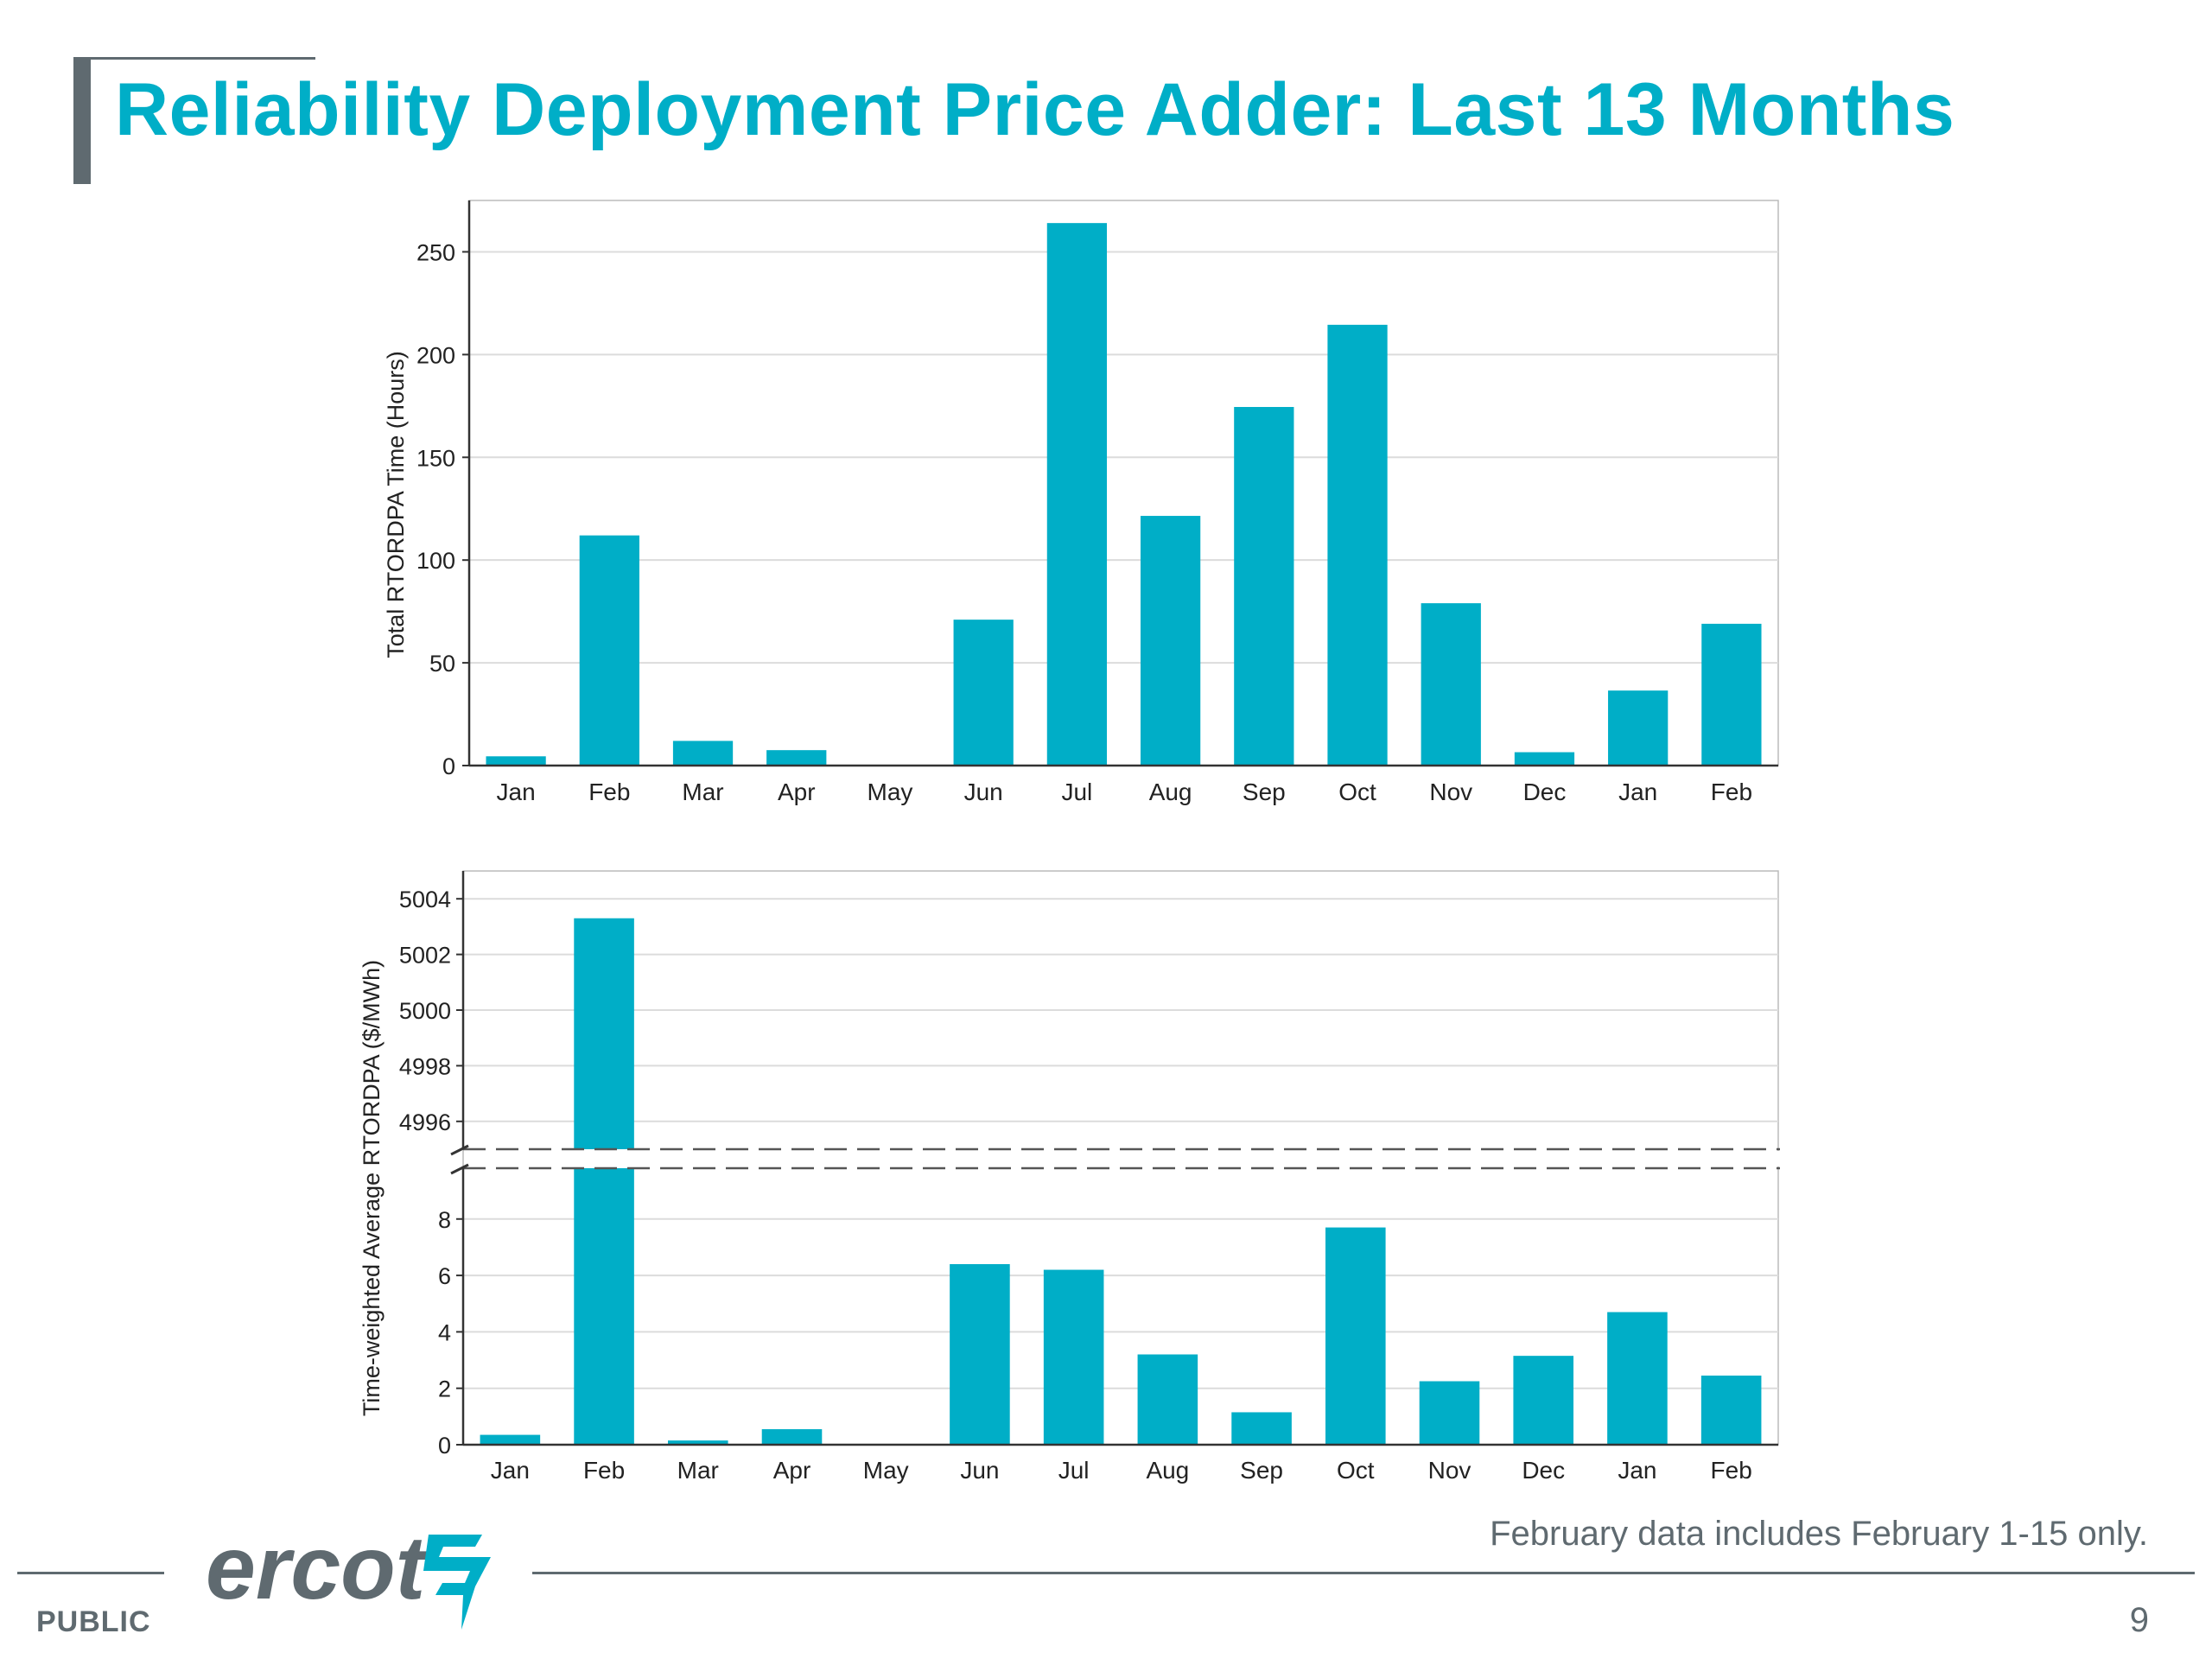  I want to click on chart2-upper-ytick-label: 5002, so click(425, 956).